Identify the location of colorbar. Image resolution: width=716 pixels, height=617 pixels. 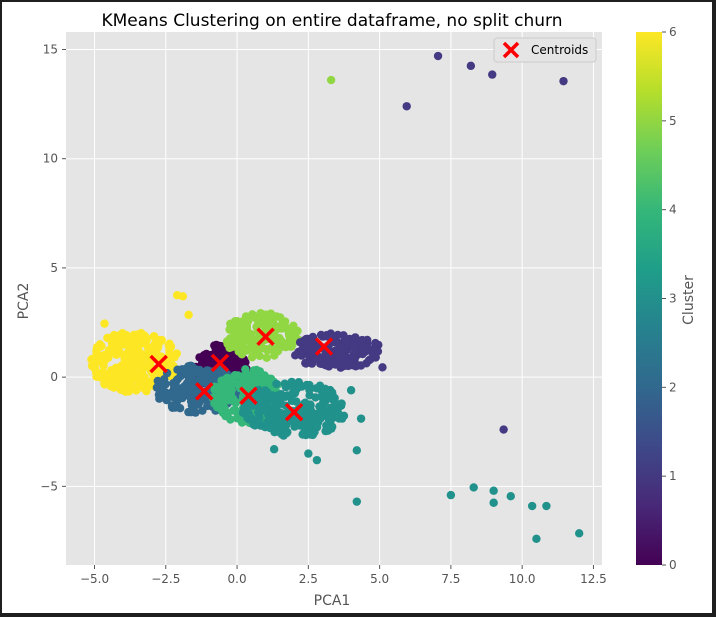
(649, 298).